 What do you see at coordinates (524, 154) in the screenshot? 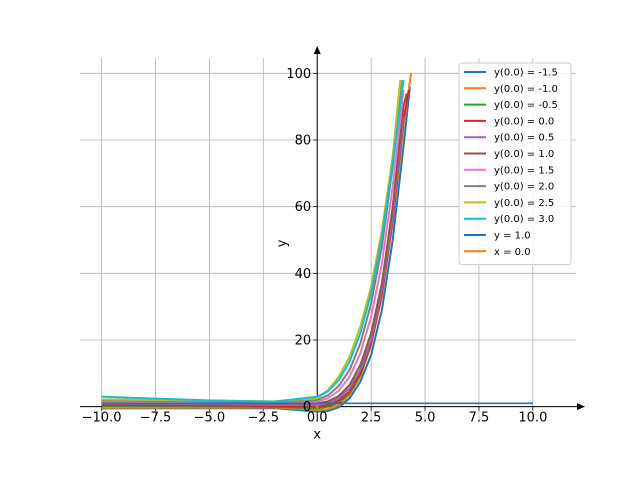
I see `legend-label: y(0.0) = 1.0` at bounding box center [524, 154].